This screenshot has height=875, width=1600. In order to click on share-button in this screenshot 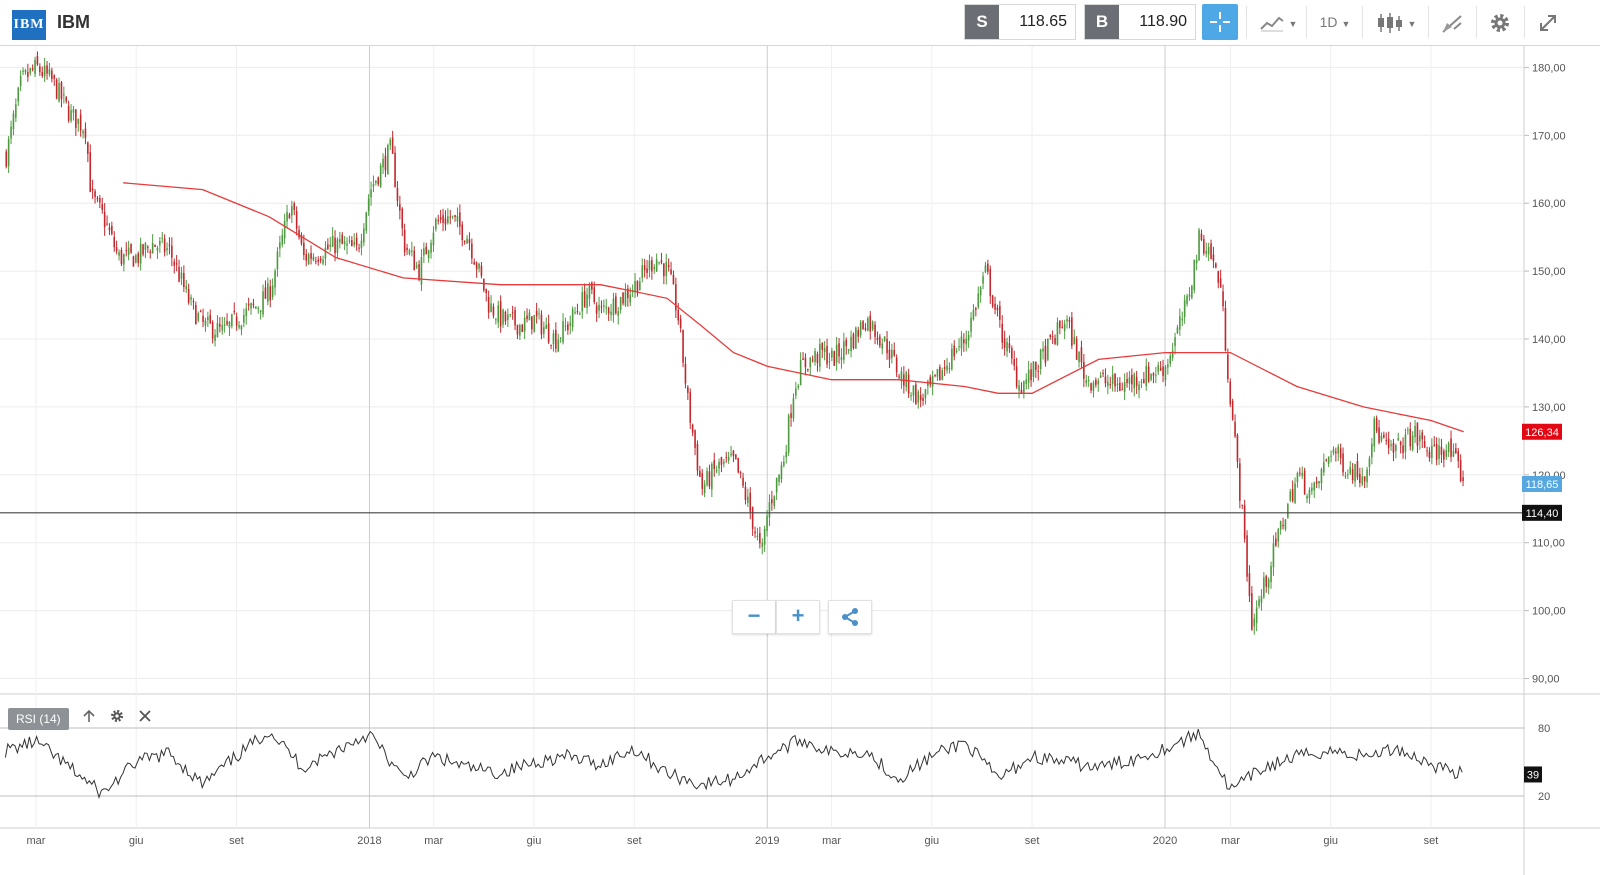, I will do `click(850, 617)`.